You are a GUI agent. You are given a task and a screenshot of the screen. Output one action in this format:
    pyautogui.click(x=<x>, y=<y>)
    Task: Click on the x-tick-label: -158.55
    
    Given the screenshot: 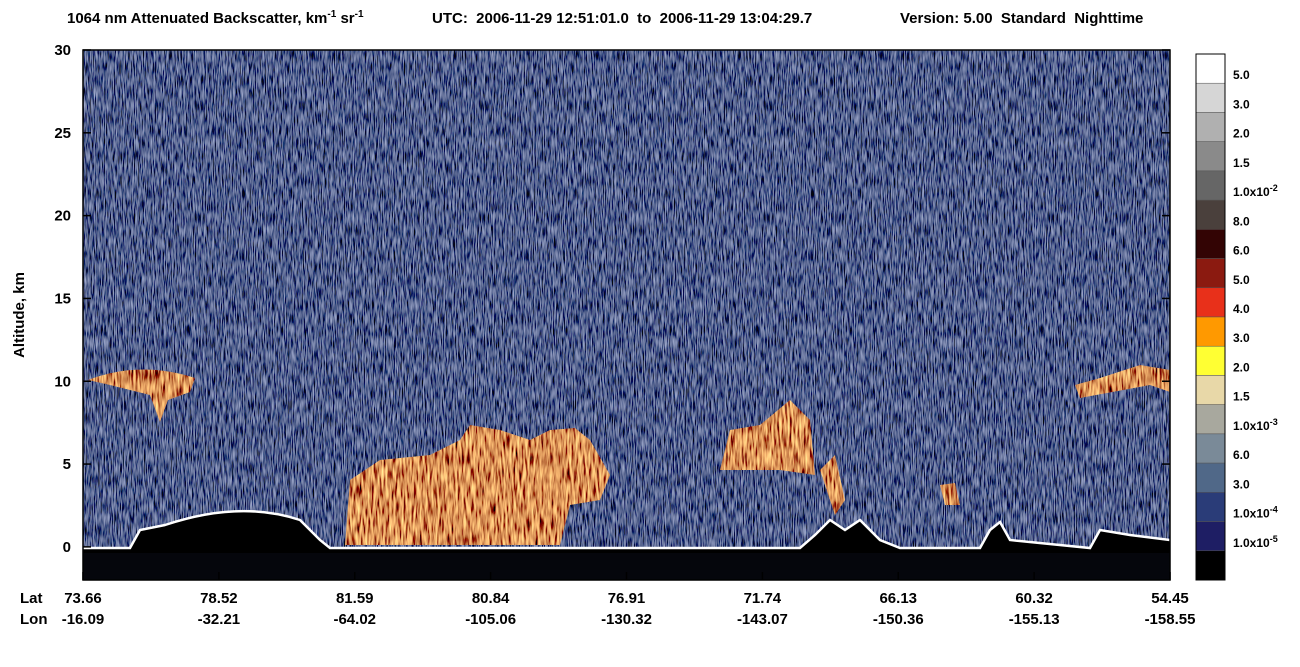 What is the action you would take?
    pyautogui.click(x=1170, y=619)
    